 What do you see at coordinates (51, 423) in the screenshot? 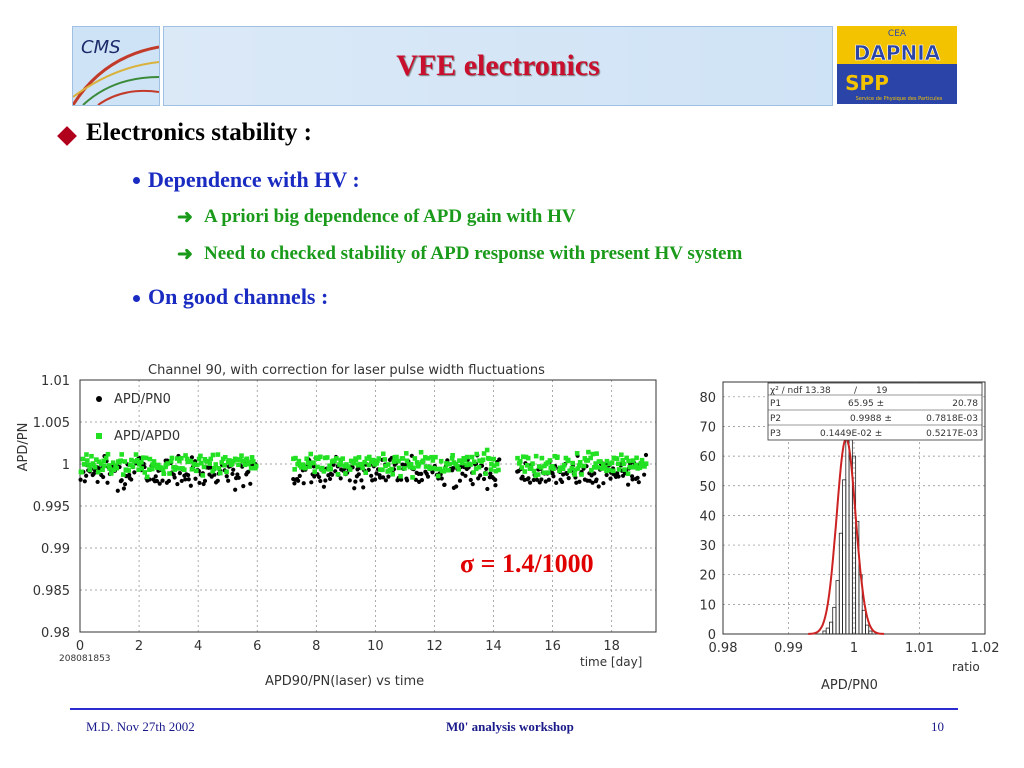
I see `y-tick-label: 1.005` at bounding box center [51, 423].